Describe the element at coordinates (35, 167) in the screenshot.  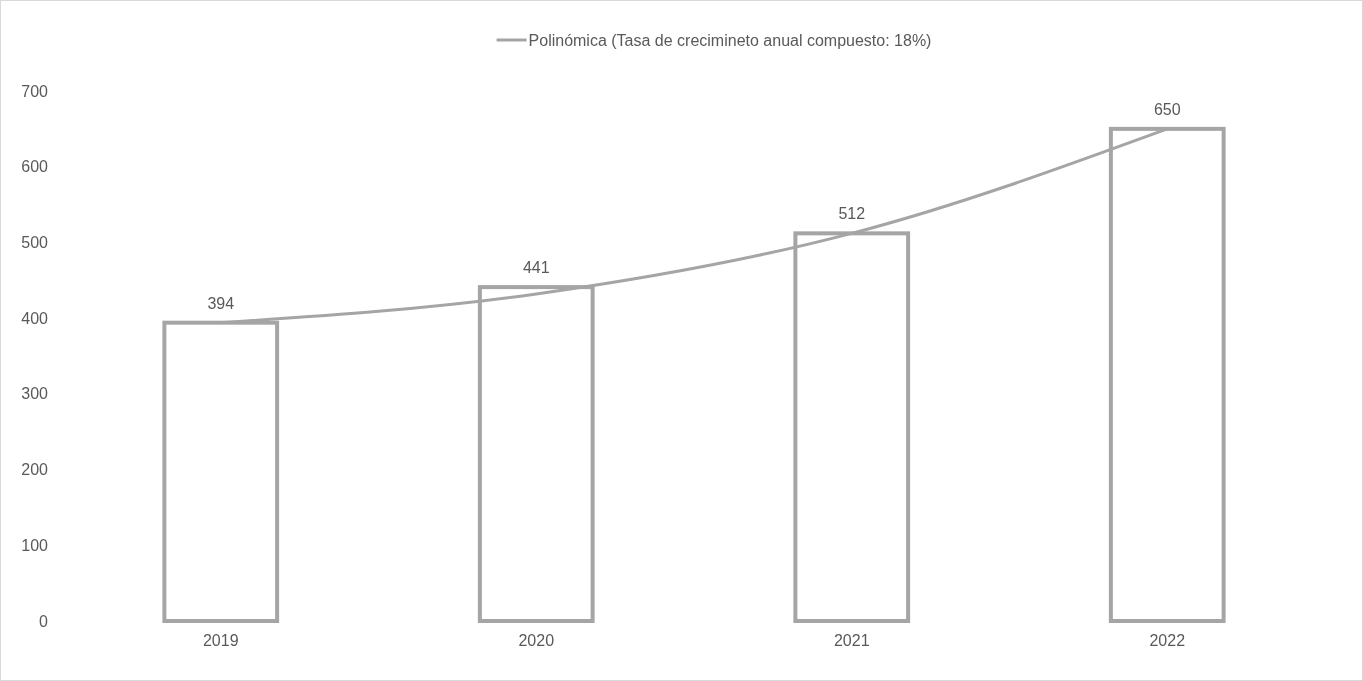
I see `y-tick-label: 600` at that location.